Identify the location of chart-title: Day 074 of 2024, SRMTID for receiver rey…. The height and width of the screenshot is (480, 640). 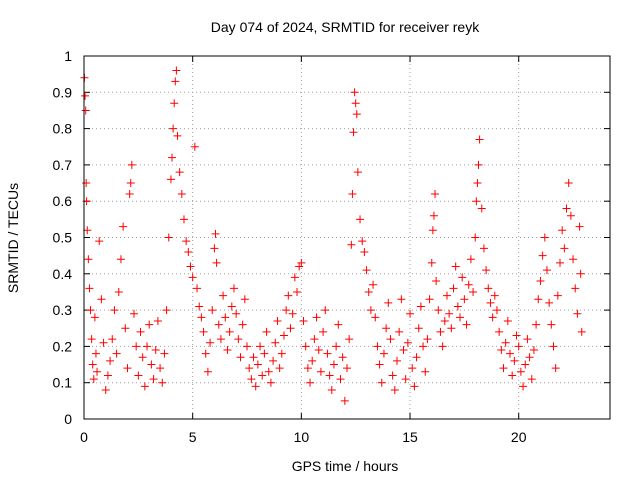
(345, 27).